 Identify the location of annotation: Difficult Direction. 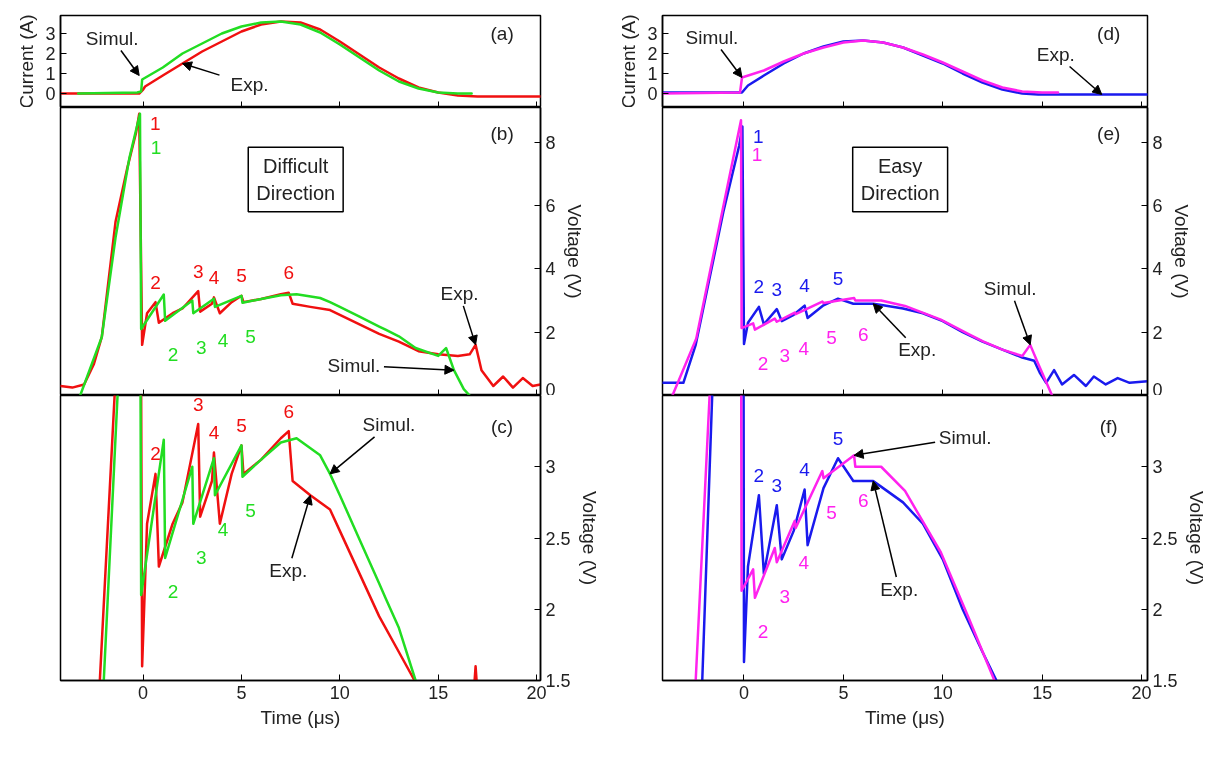
(296, 179).